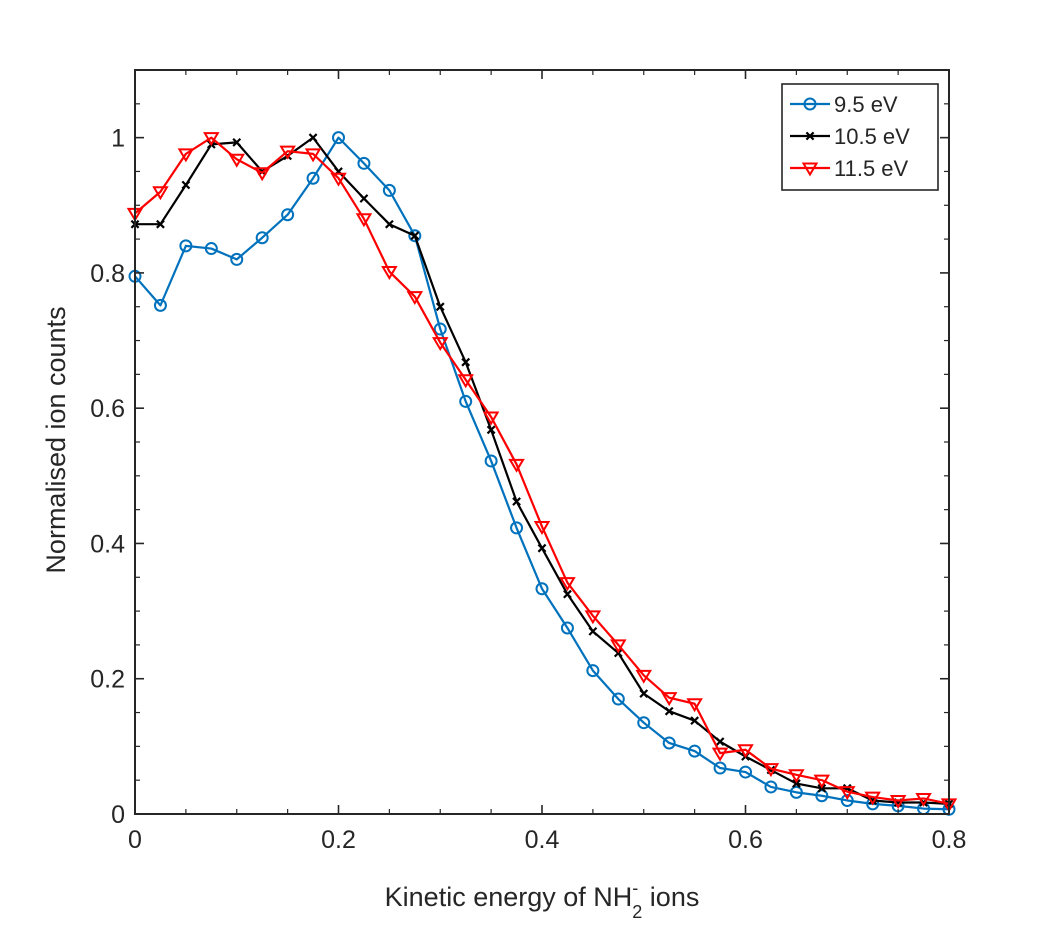 The width and height of the screenshot is (1049, 937). I want to click on x-label-suffix: ions, so click(670, 897).